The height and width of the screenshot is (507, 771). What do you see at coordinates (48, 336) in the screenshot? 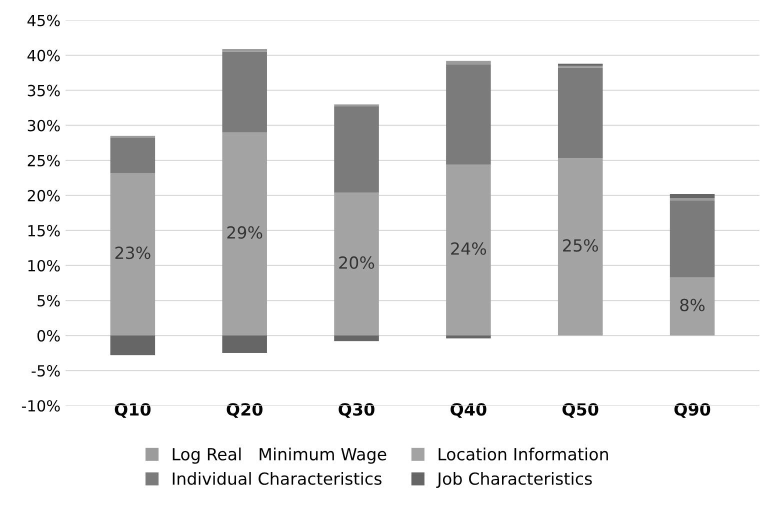
I see `y-tick-label: 0%` at bounding box center [48, 336].